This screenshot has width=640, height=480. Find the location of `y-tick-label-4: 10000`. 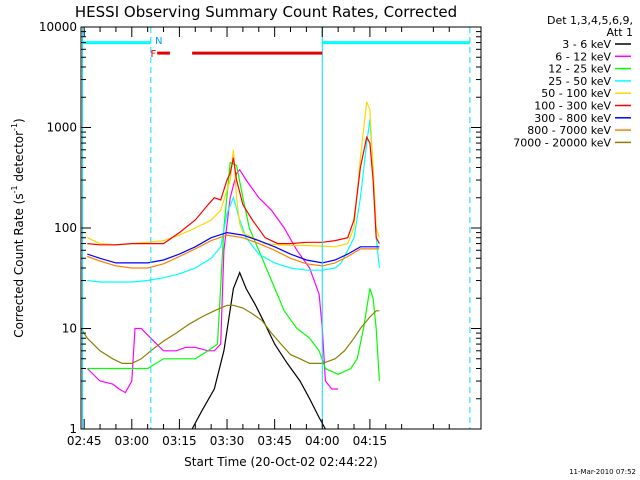

y-tick-label-4: 10000 is located at coordinates (58, 27).